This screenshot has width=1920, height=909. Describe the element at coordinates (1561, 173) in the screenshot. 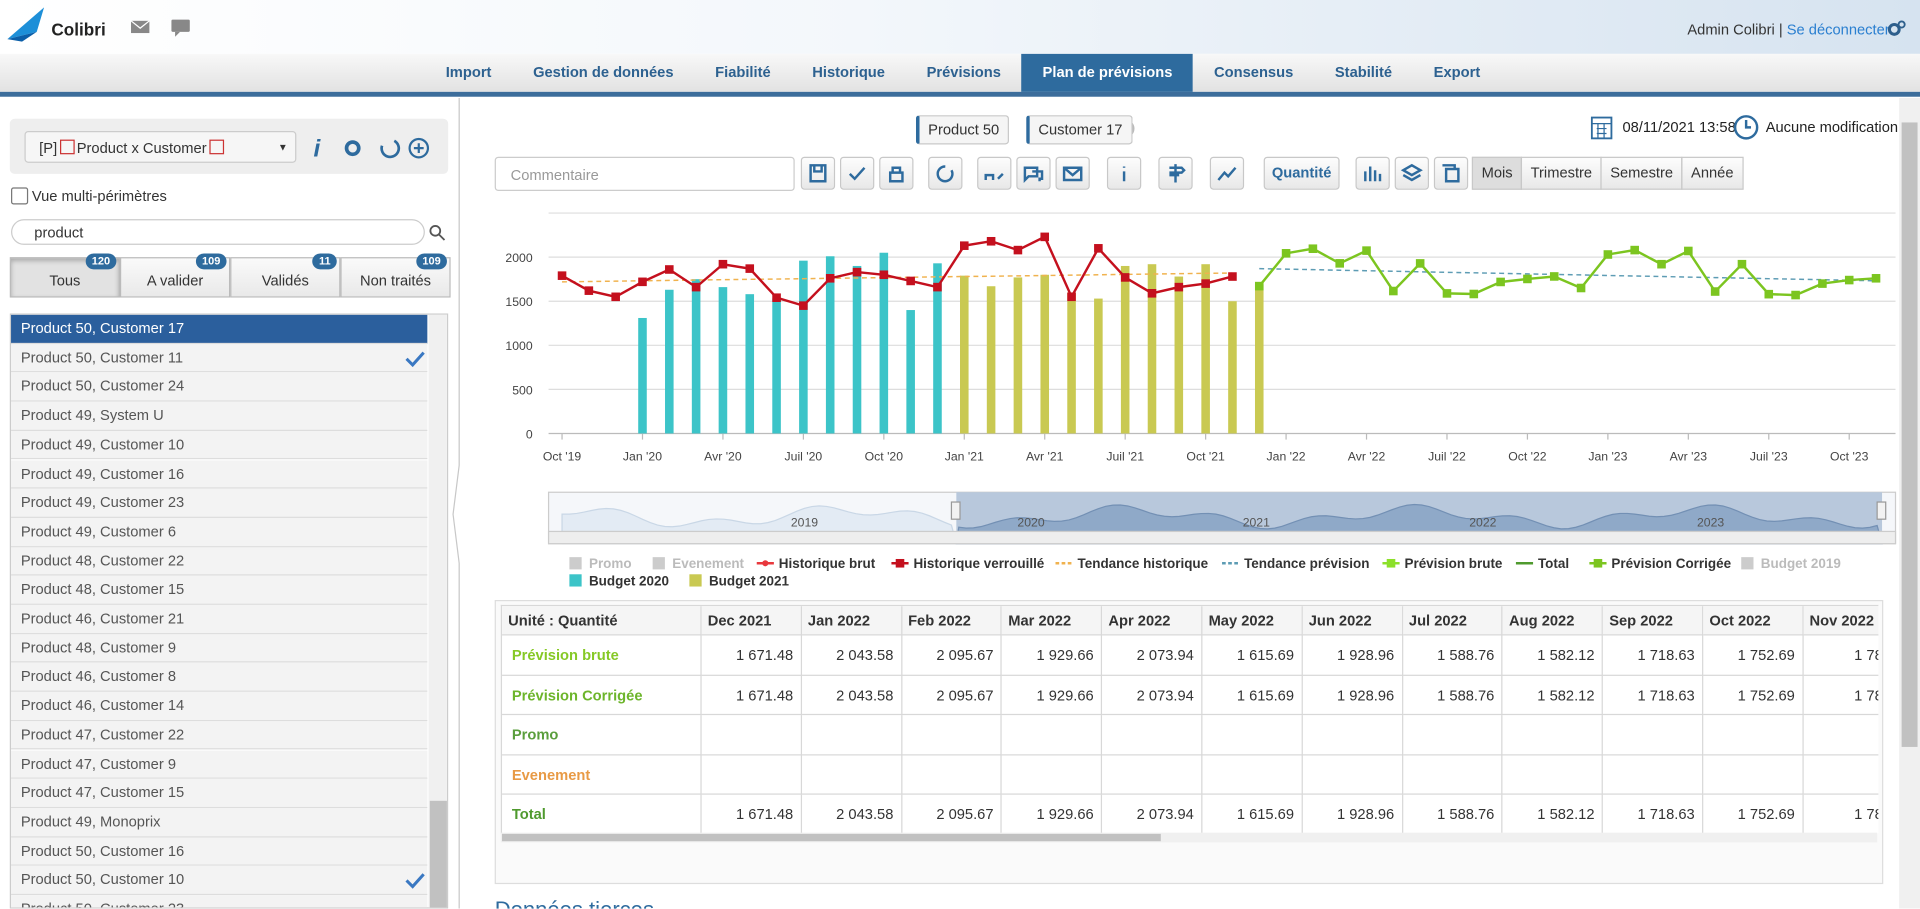

I see `period-button: Trimestre` at that location.